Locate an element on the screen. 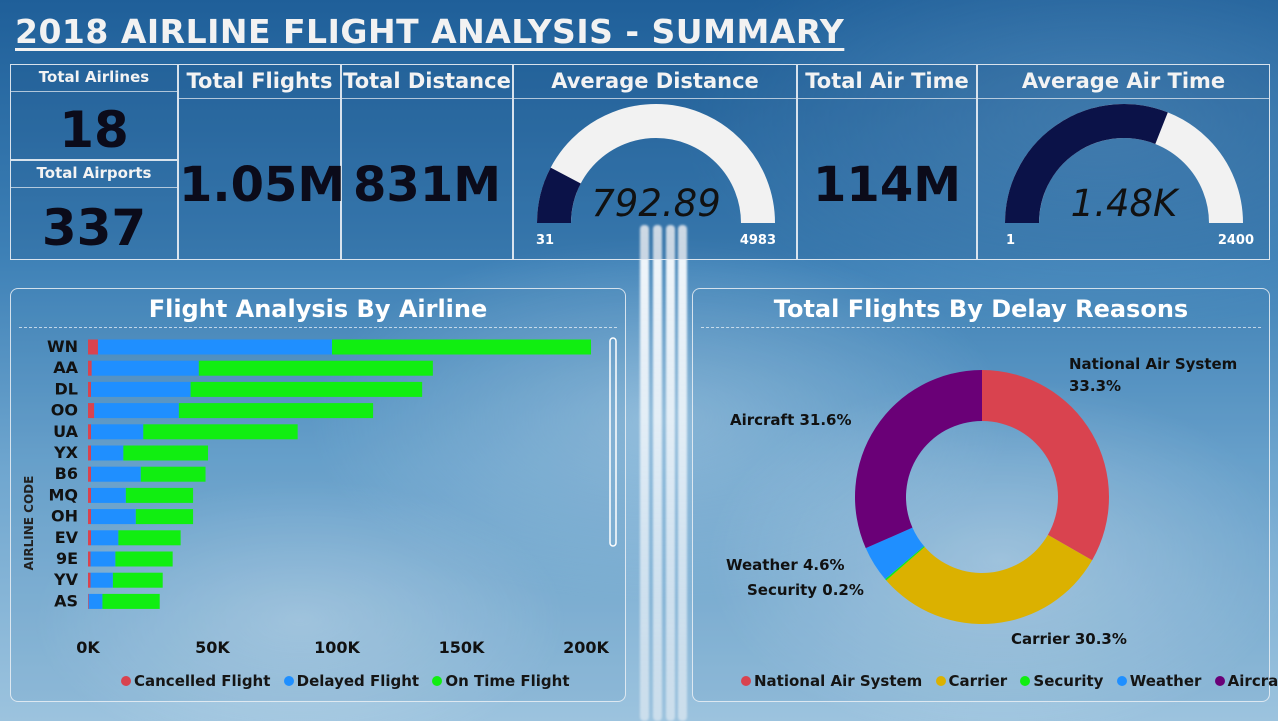 This screenshot has width=1278, height=721. legend-label: National Air System is located at coordinates (838, 681).